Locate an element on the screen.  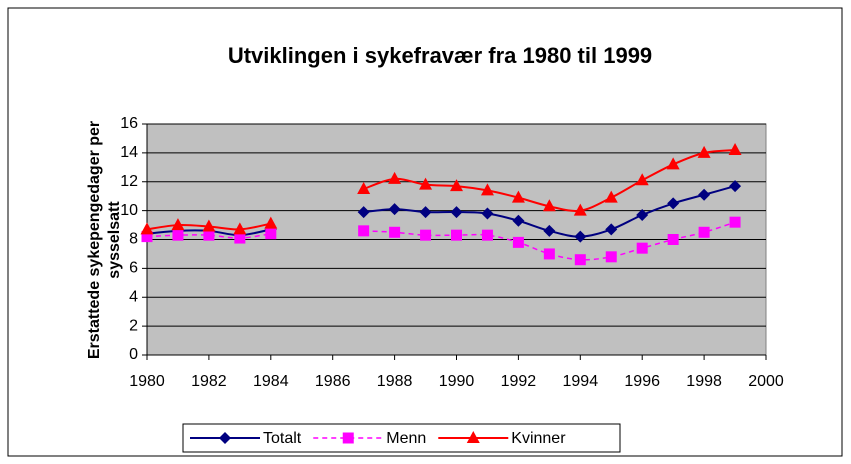
y-tick-label: 0 is located at coordinates (133, 354).